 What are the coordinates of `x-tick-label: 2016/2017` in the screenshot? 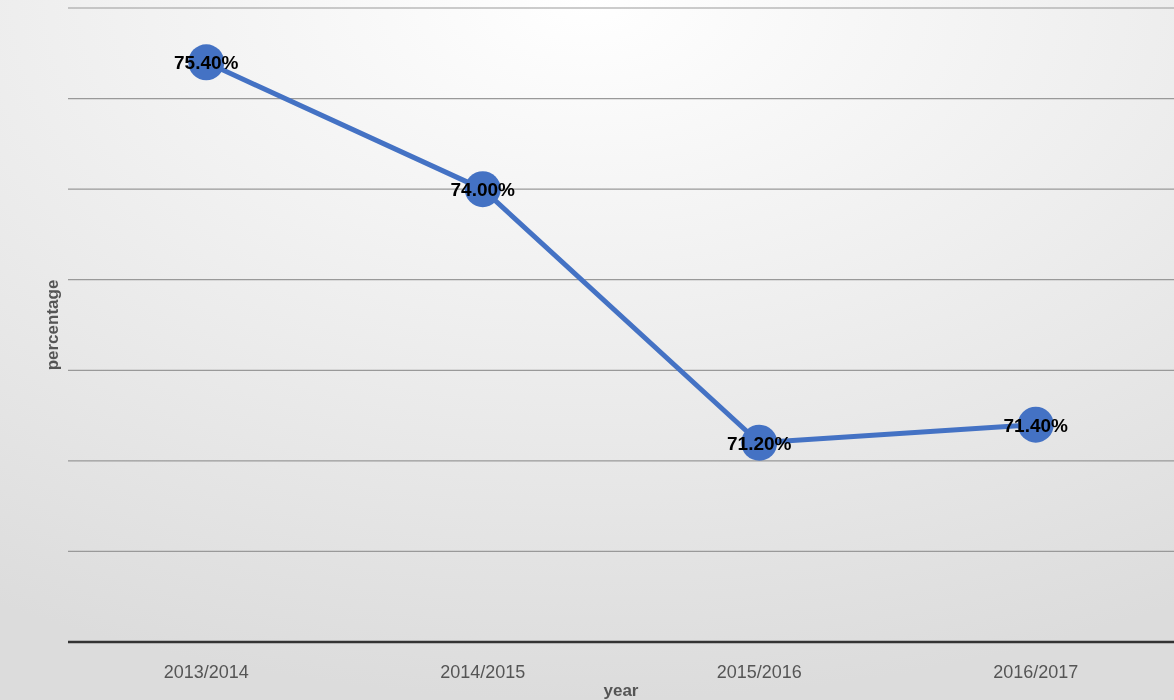 It's located at (1036, 672).